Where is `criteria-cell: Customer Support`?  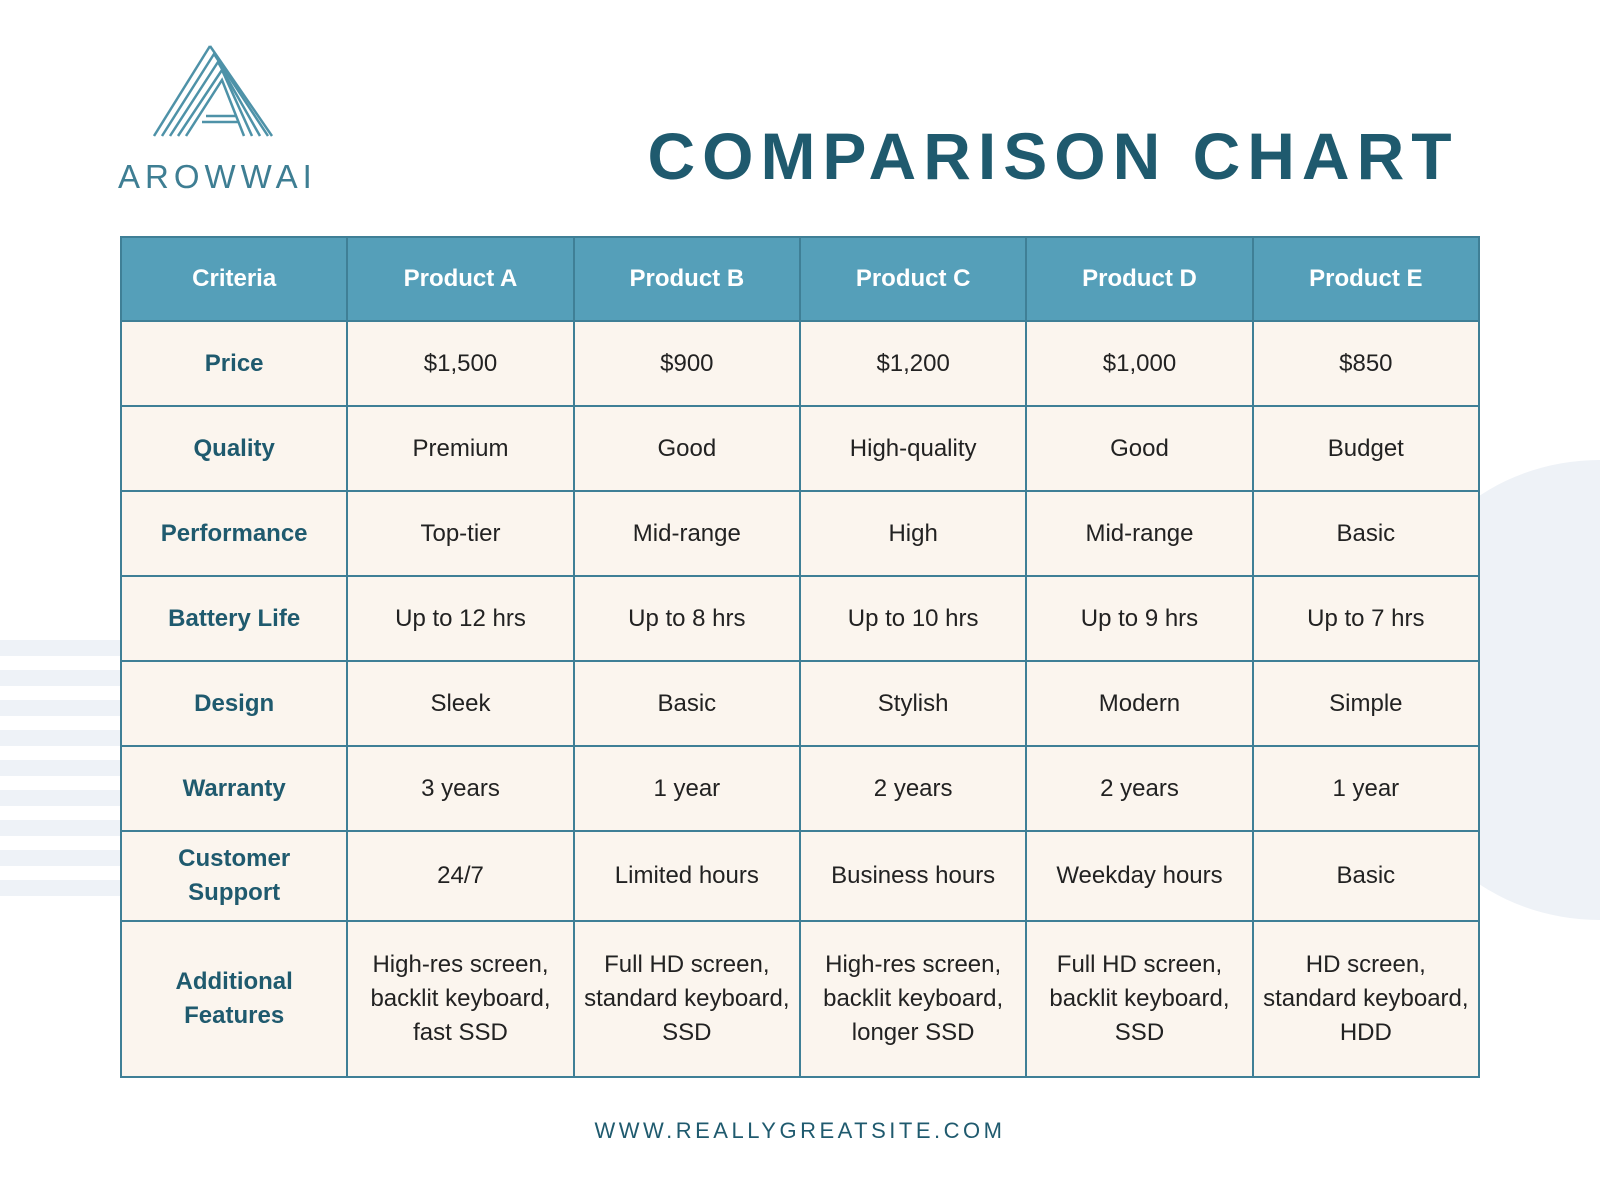 criteria-cell: Customer Support is located at coordinates (234, 876).